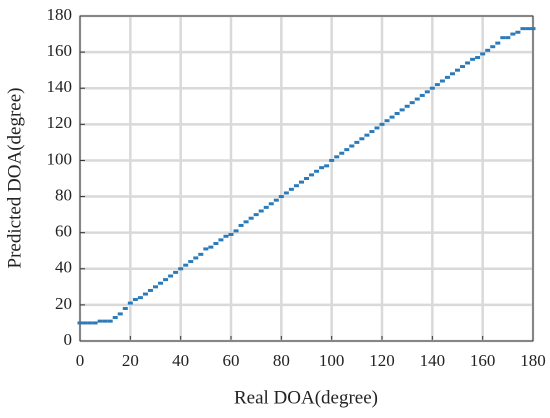 The height and width of the screenshot is (418, 550). I want to click on x-tick-label: 60, so click(231, 360).